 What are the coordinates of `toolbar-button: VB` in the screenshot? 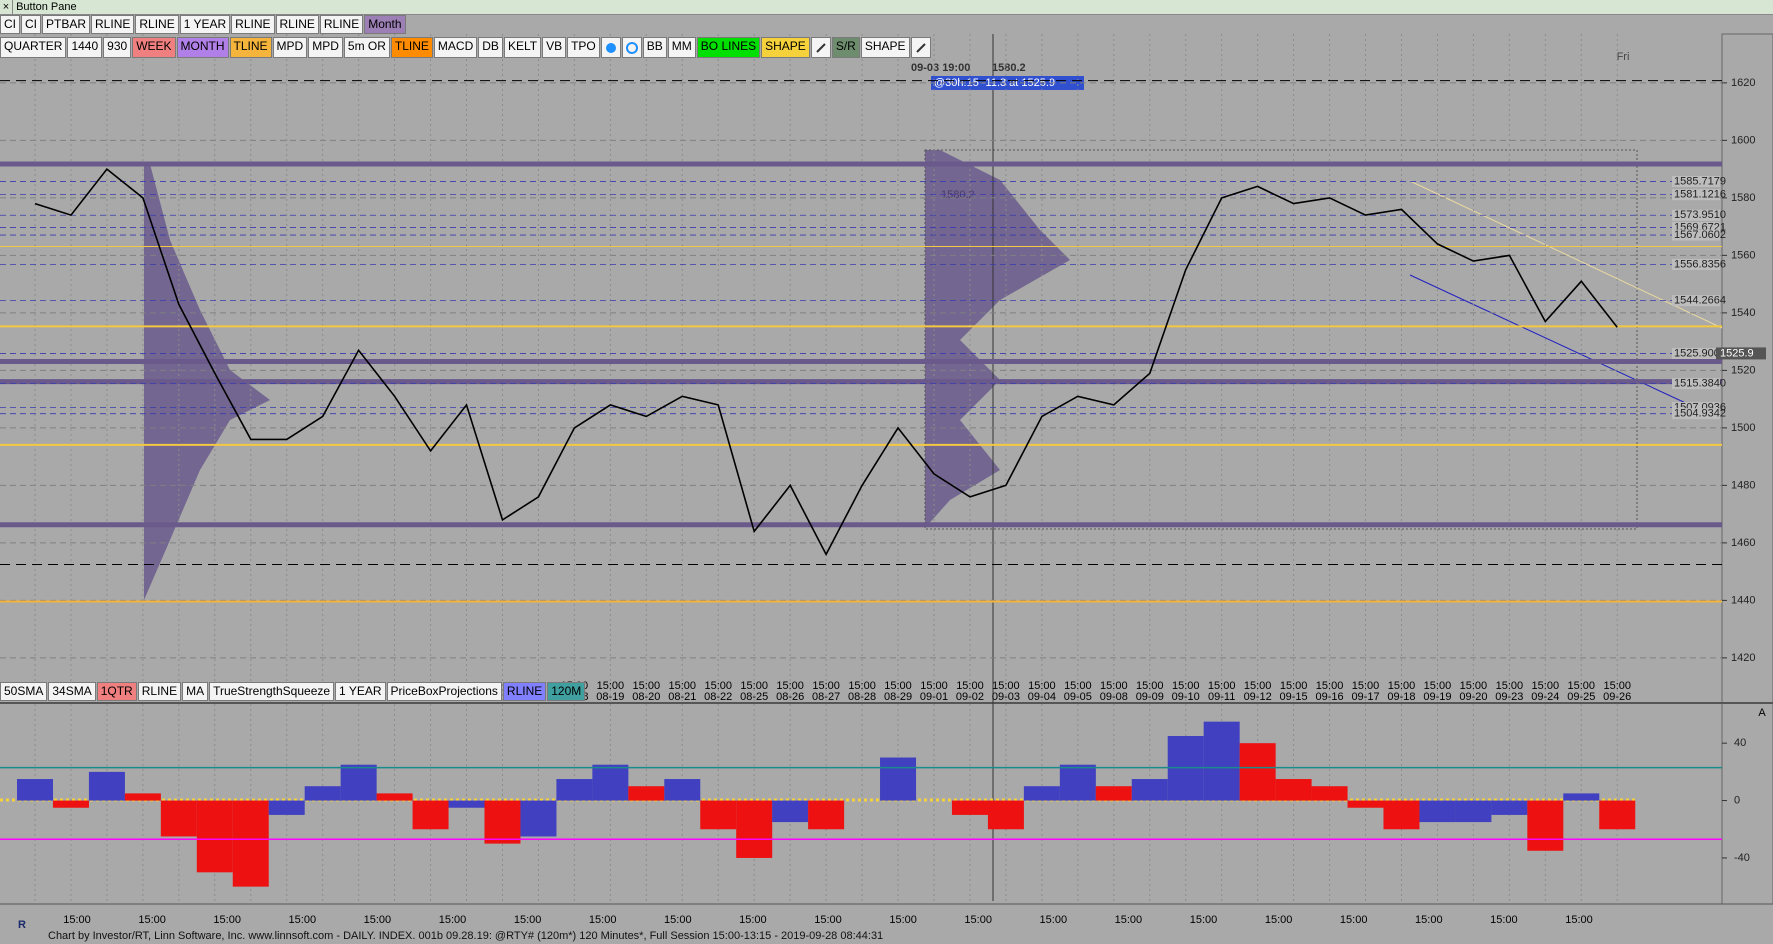 It's located at (554, 47).